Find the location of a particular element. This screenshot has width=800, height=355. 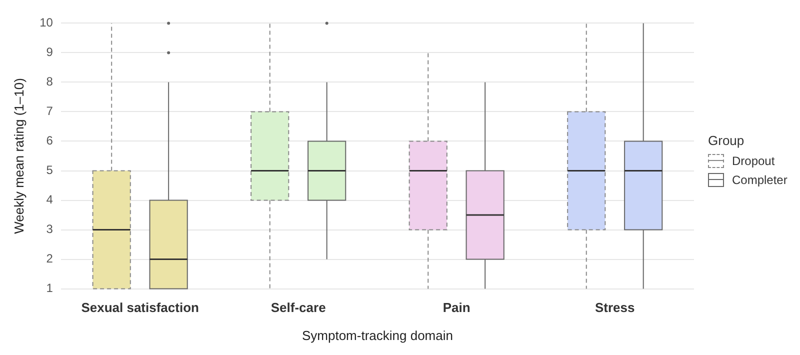

x-tick-label: Stress is located at coordinates (614, 308).